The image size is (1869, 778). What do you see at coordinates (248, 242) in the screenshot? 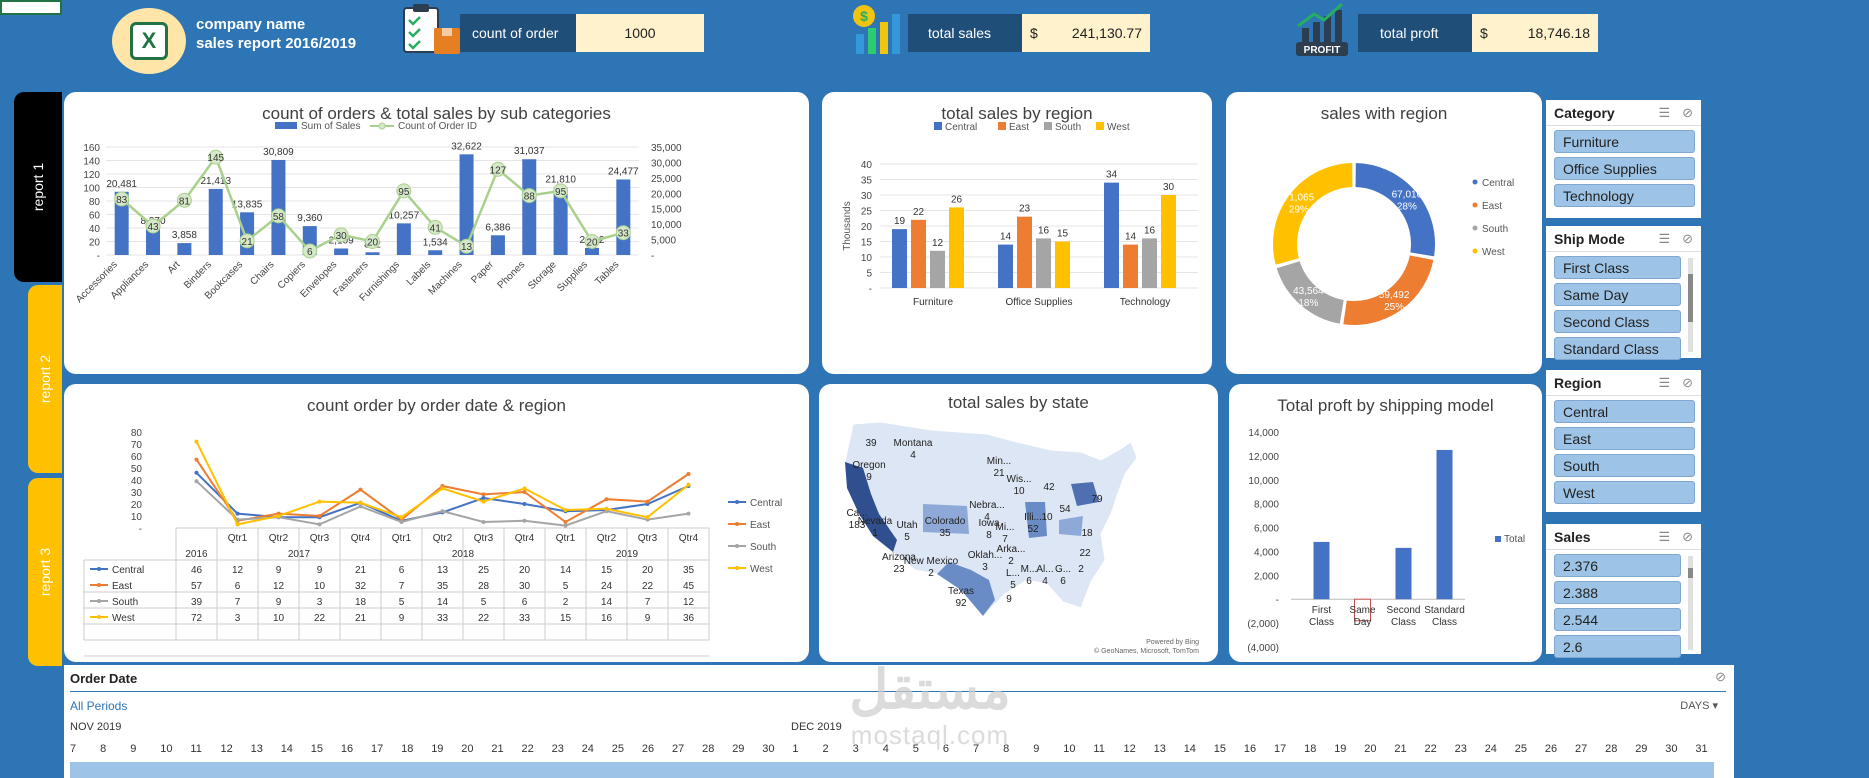
I see `line-data-label: 21` at bounding box center [248, 242].